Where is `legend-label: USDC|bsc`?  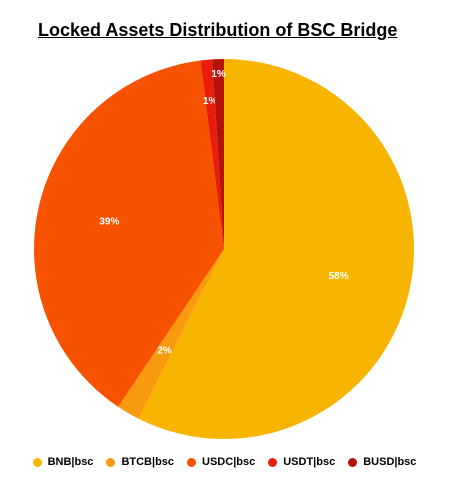 legend-label: USDC|bsc is located at coordinates (229, 462).